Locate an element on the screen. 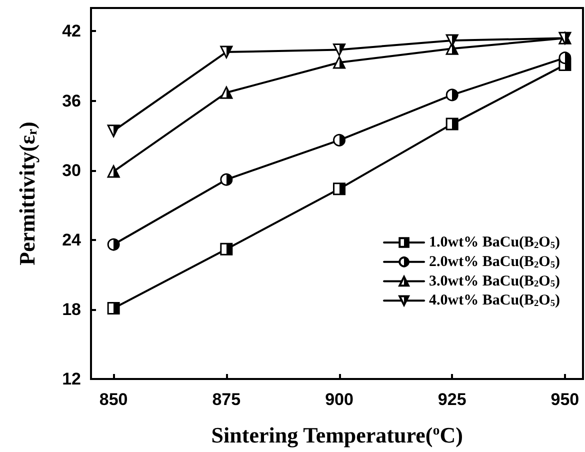 This screenshot has width=585, height=452. y-tick-label: 42 is located at coordinates (71, 31).